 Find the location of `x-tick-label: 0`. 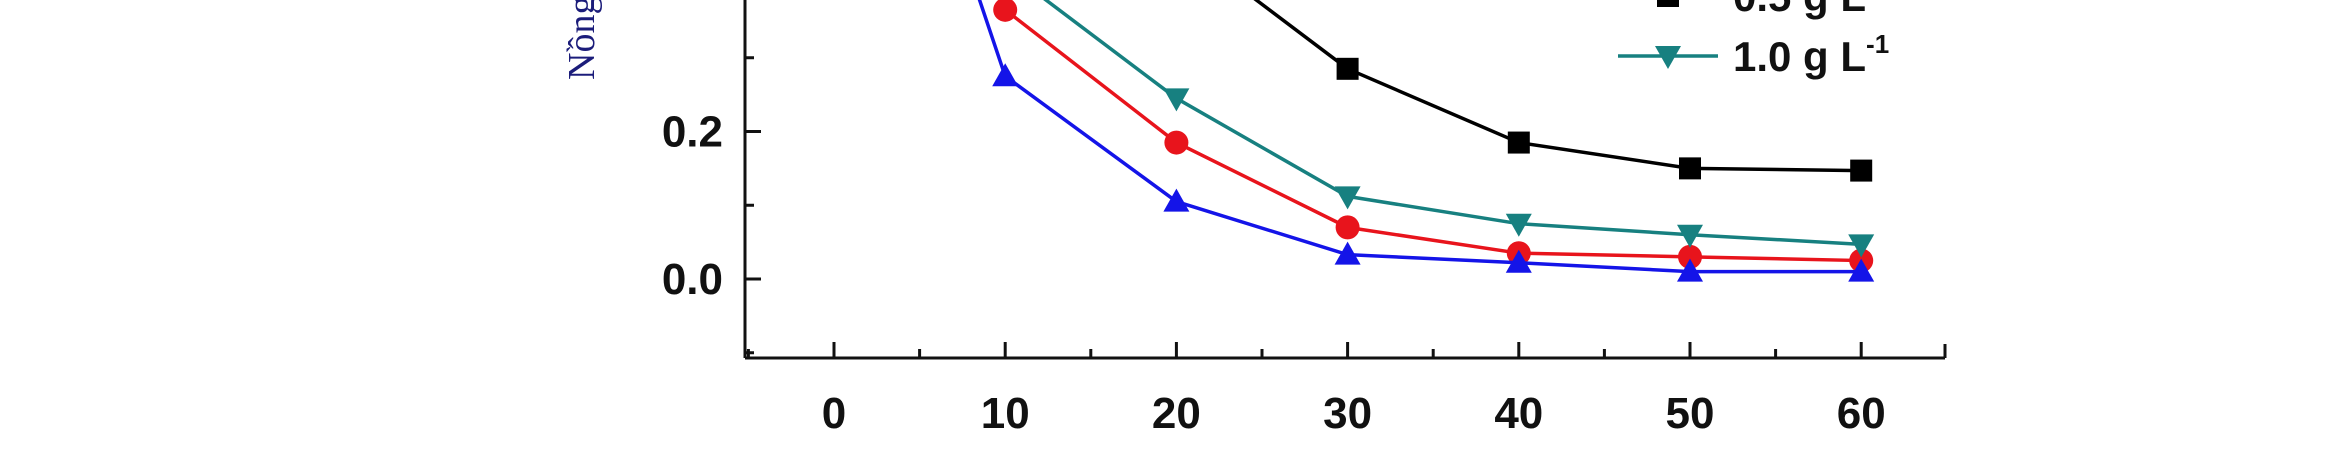

x-tick-label: 0 is located at coordinates (834, 413).